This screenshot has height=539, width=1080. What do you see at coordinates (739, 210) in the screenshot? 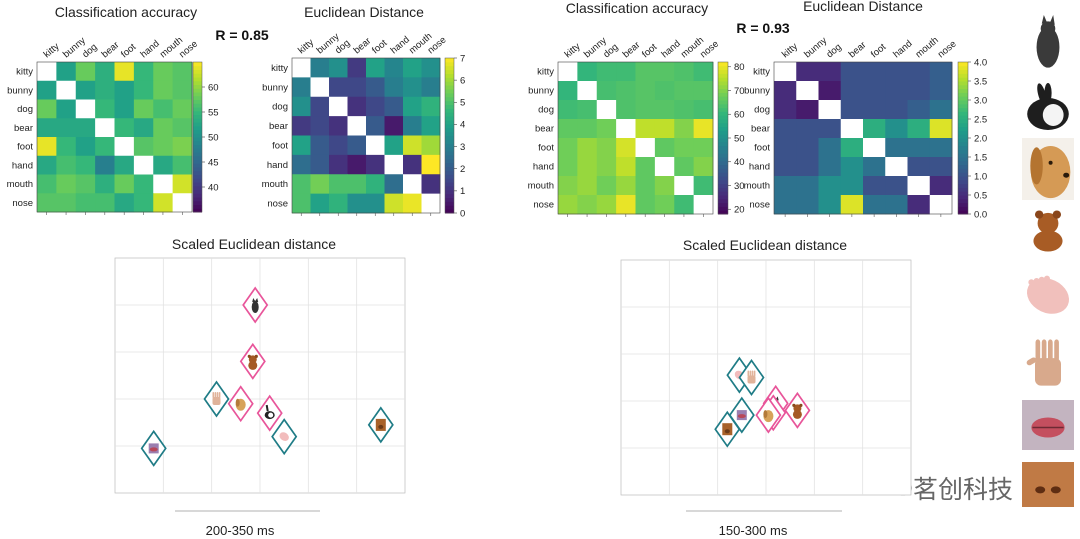
I see `colorbar-tick-label: 20` at bounding box center [739, 210].